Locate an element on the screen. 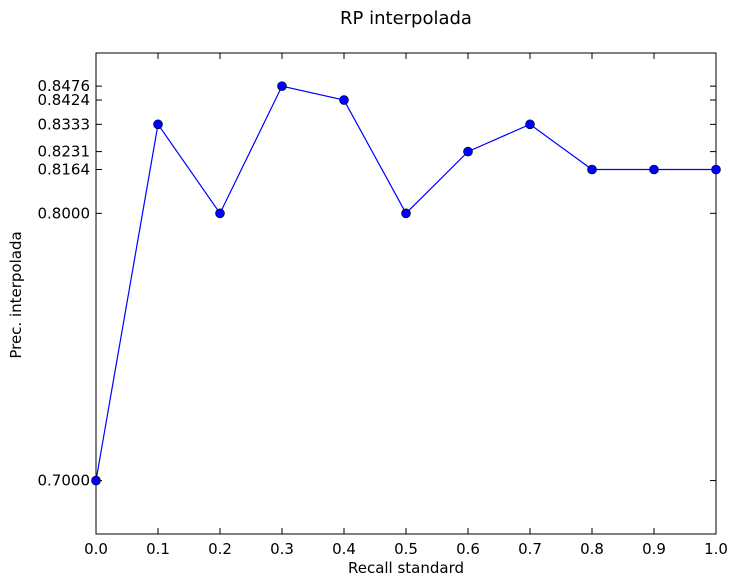 The width and height of the screenshot is (739, 586). x-tick-label: 0.1 is located at coordinates (158, 549).